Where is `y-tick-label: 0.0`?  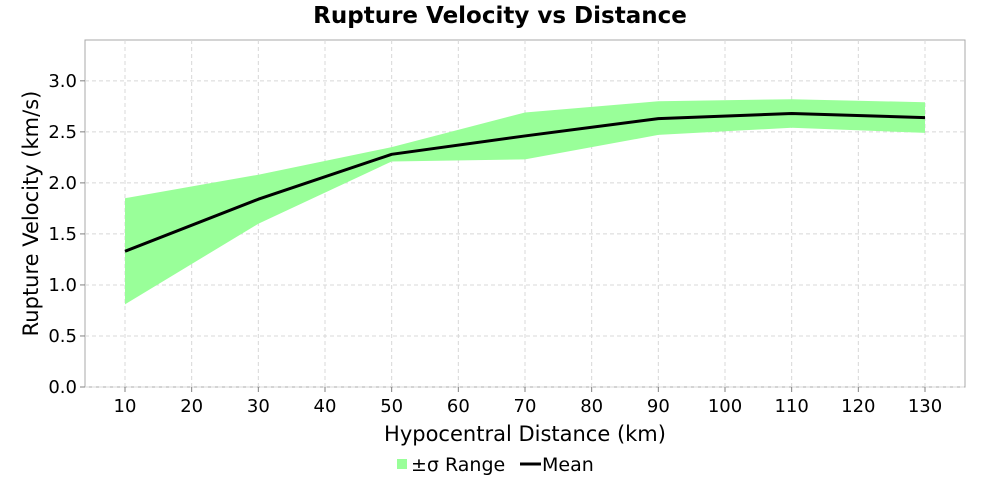
y-tick-label: 0.0 is located at coordinates (62, 387).